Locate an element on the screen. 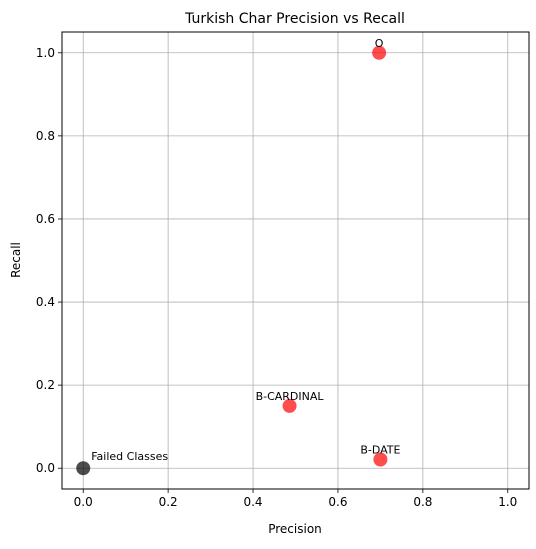 This screenshot has width=536, height=549. x-tick-label: 0.8 is located at coordinates (422, 502).